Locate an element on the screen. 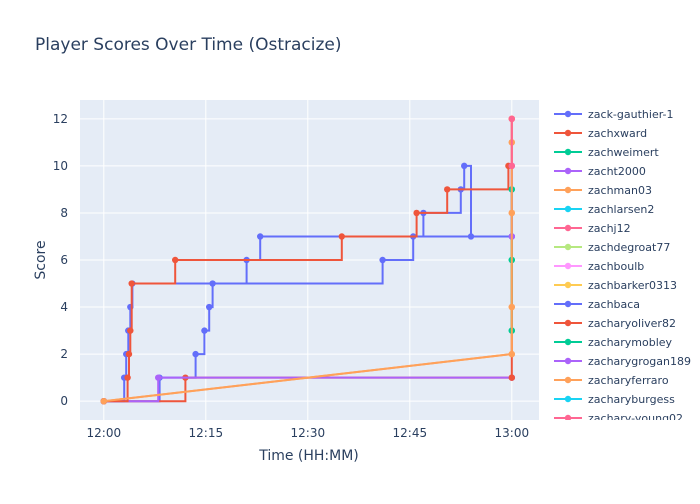  legend-label: zacht2000 is located at coordinates (617, 171).